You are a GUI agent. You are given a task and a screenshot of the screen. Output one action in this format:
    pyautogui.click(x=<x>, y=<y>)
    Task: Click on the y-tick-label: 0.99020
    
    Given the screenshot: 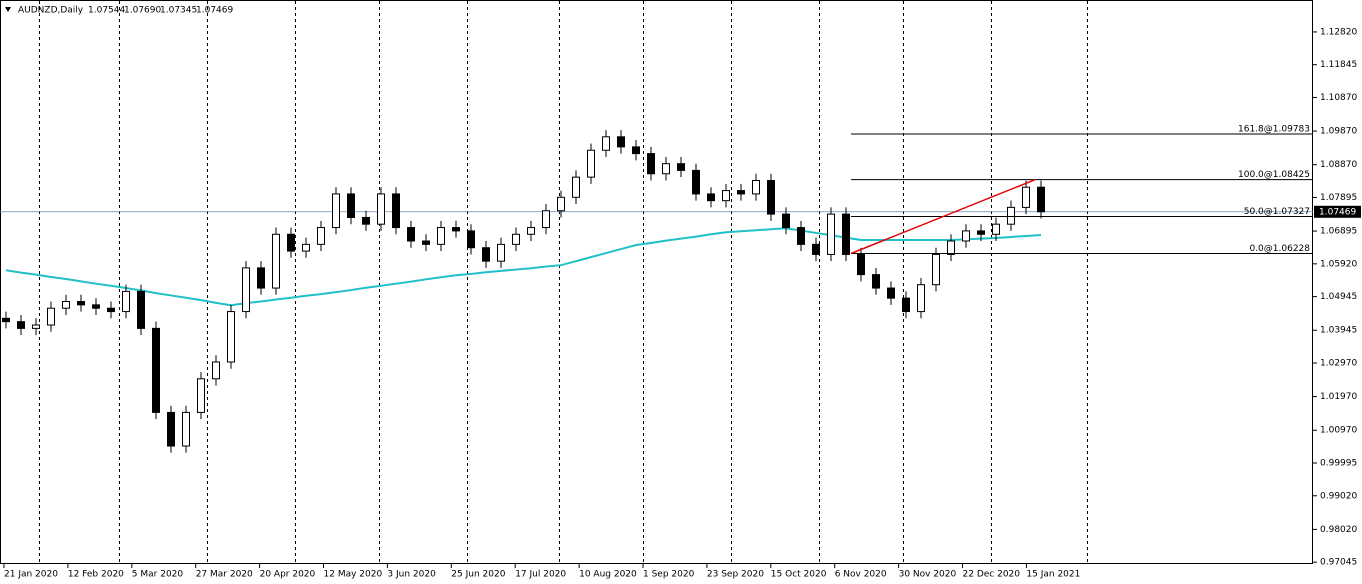 What is the action you would take?
    pyautogui.click(x=1338, y=496)
    